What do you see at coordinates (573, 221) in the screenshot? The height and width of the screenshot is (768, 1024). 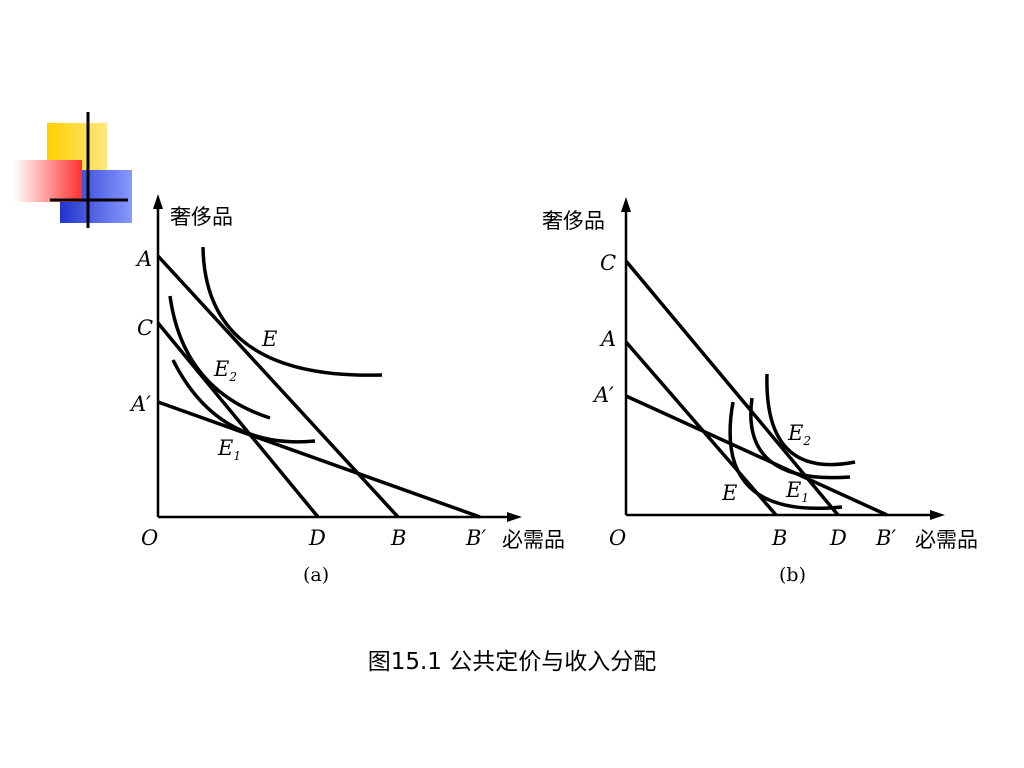 I see `panel-b-y-axis-label: 奢侈品` at bounding box center [573, 221].